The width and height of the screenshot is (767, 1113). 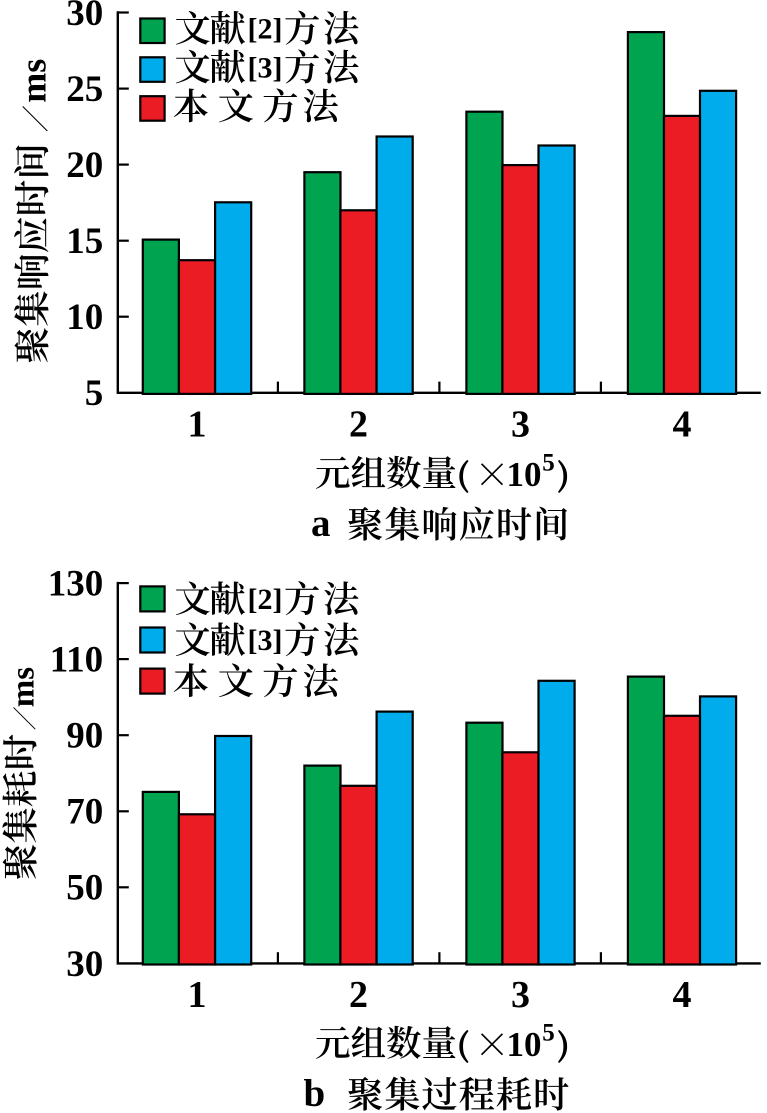 What do you see at coordinates (76, 660) in the screenshot?
I see `svg-text: 110` at bounding box center [76, 660].